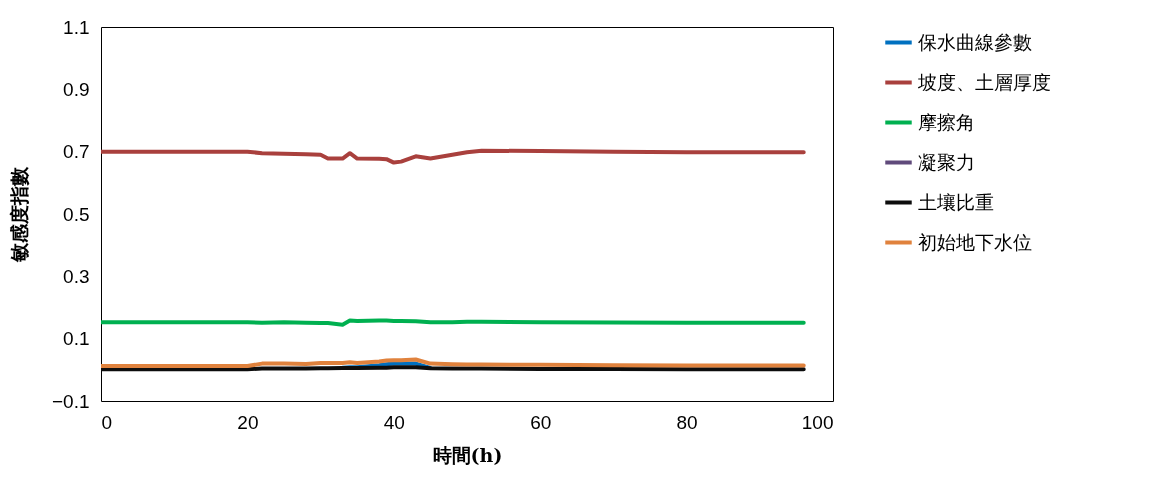 The image size is (1158, 484). What do you see at coordinates (76, 27) in the screenshot?
I see `y-tick-label: 1.1` at bounding box center [76, 27].